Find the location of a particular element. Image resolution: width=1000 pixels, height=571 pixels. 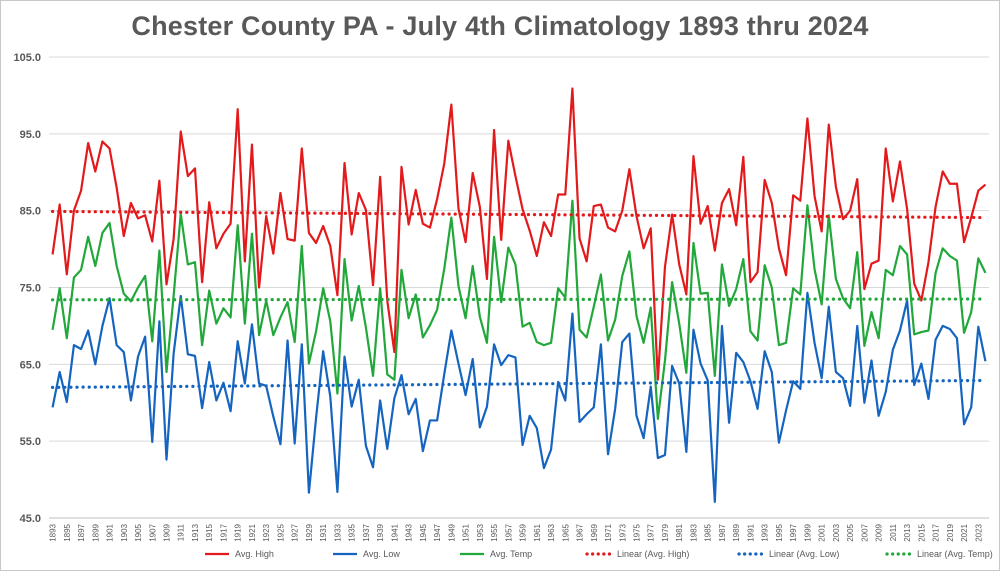

x-tick-label: 1931 is located at coordinates (323, 532).